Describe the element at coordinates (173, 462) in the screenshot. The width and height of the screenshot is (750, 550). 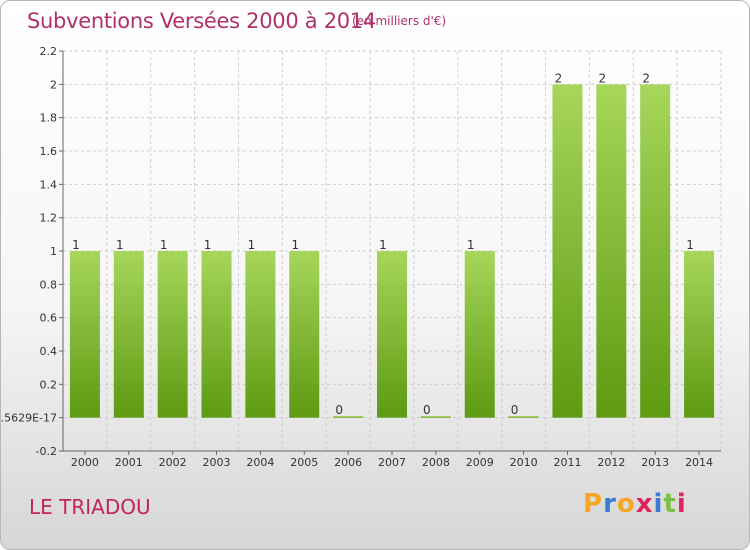
I see `x-tick-label: 2002` at that location.